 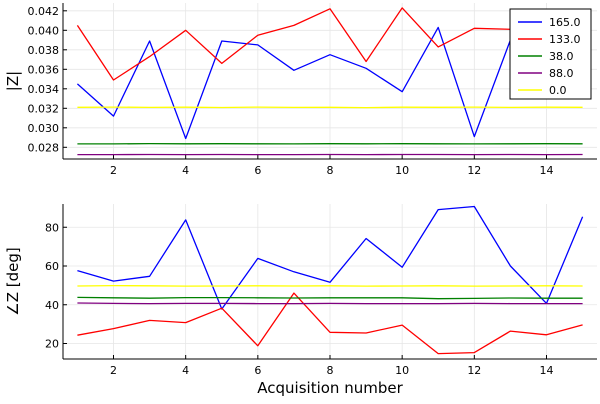 What do you see at coordinates (330, 388) in the screenshot?
I see `x-axis-label: Acquisition number` at bounding box center [330, 388].